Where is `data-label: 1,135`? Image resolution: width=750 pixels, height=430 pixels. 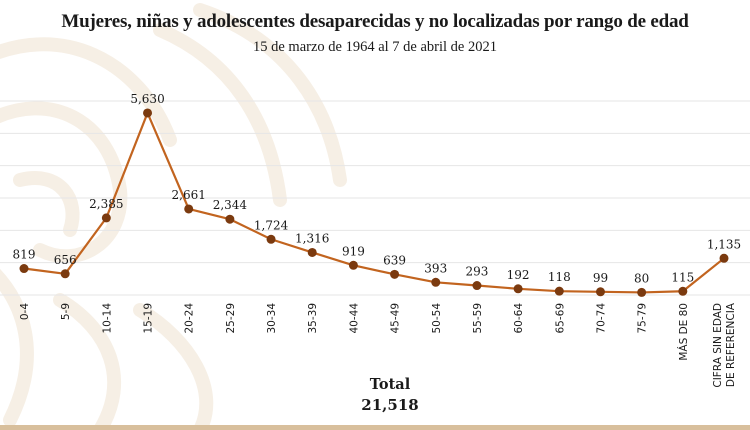 data-label: 1,135 is located at coordinates (724, 244).